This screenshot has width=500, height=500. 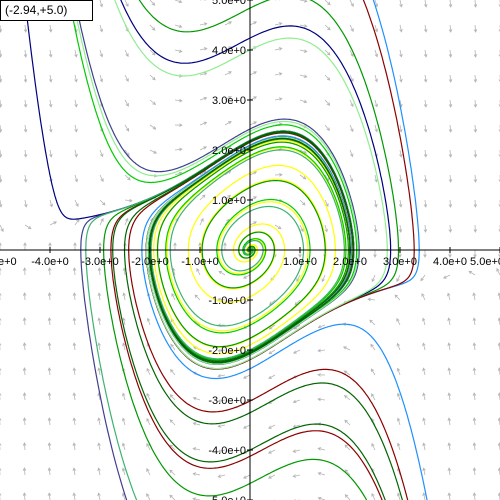 What do you see at coordinates (100, 262) in the screenshot?
I see `x-tick-label: -3.0e+0` at bounding box center [100, 262].